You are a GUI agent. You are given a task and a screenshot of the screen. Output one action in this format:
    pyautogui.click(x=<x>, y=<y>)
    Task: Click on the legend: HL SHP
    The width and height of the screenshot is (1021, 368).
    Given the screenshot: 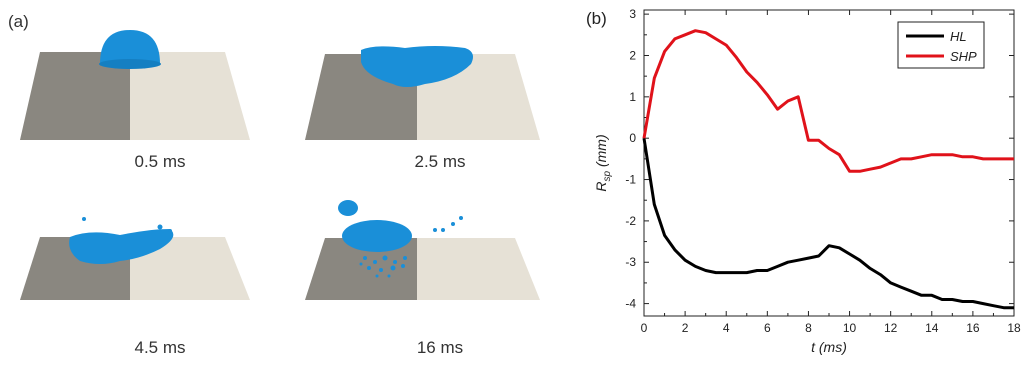 What is the action you would take?
    pyautogui.click(x=941, y=45)
    